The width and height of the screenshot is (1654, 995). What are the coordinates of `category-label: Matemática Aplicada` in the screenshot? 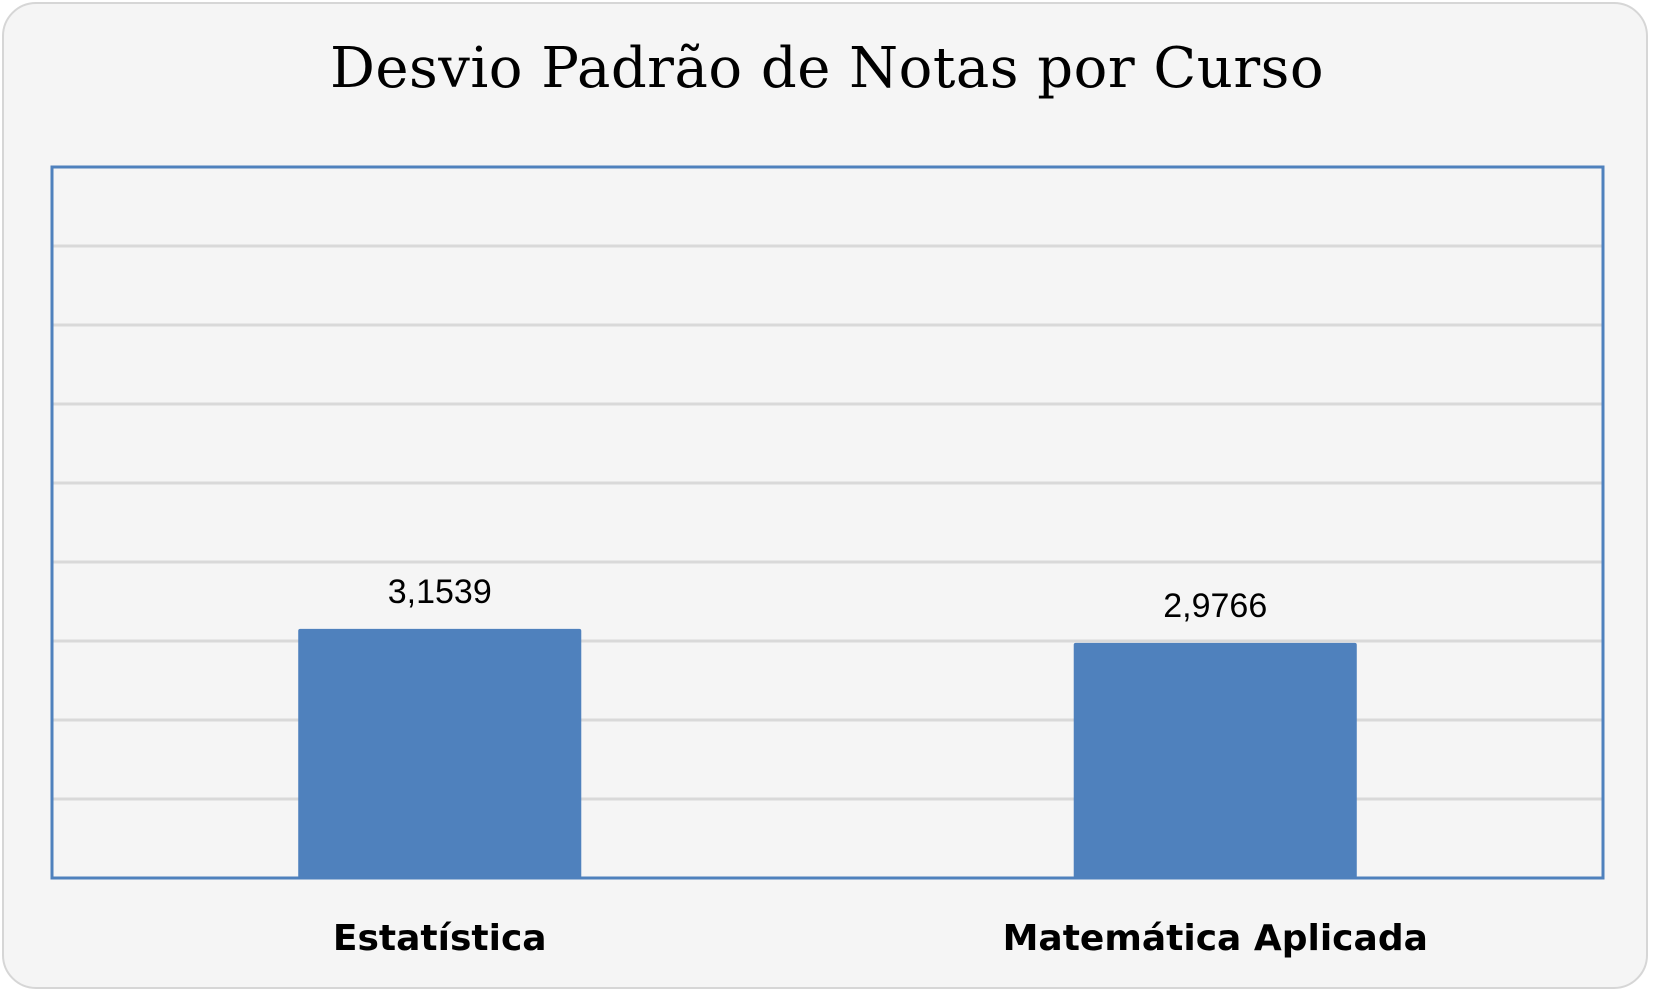 It's located at (1215, 938).